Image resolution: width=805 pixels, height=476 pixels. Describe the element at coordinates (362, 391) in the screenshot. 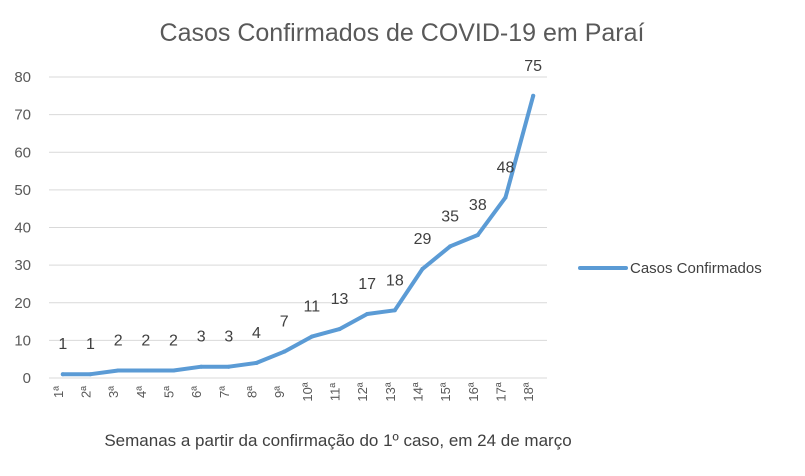

I see `x-tick-label: 12ª` at that location.